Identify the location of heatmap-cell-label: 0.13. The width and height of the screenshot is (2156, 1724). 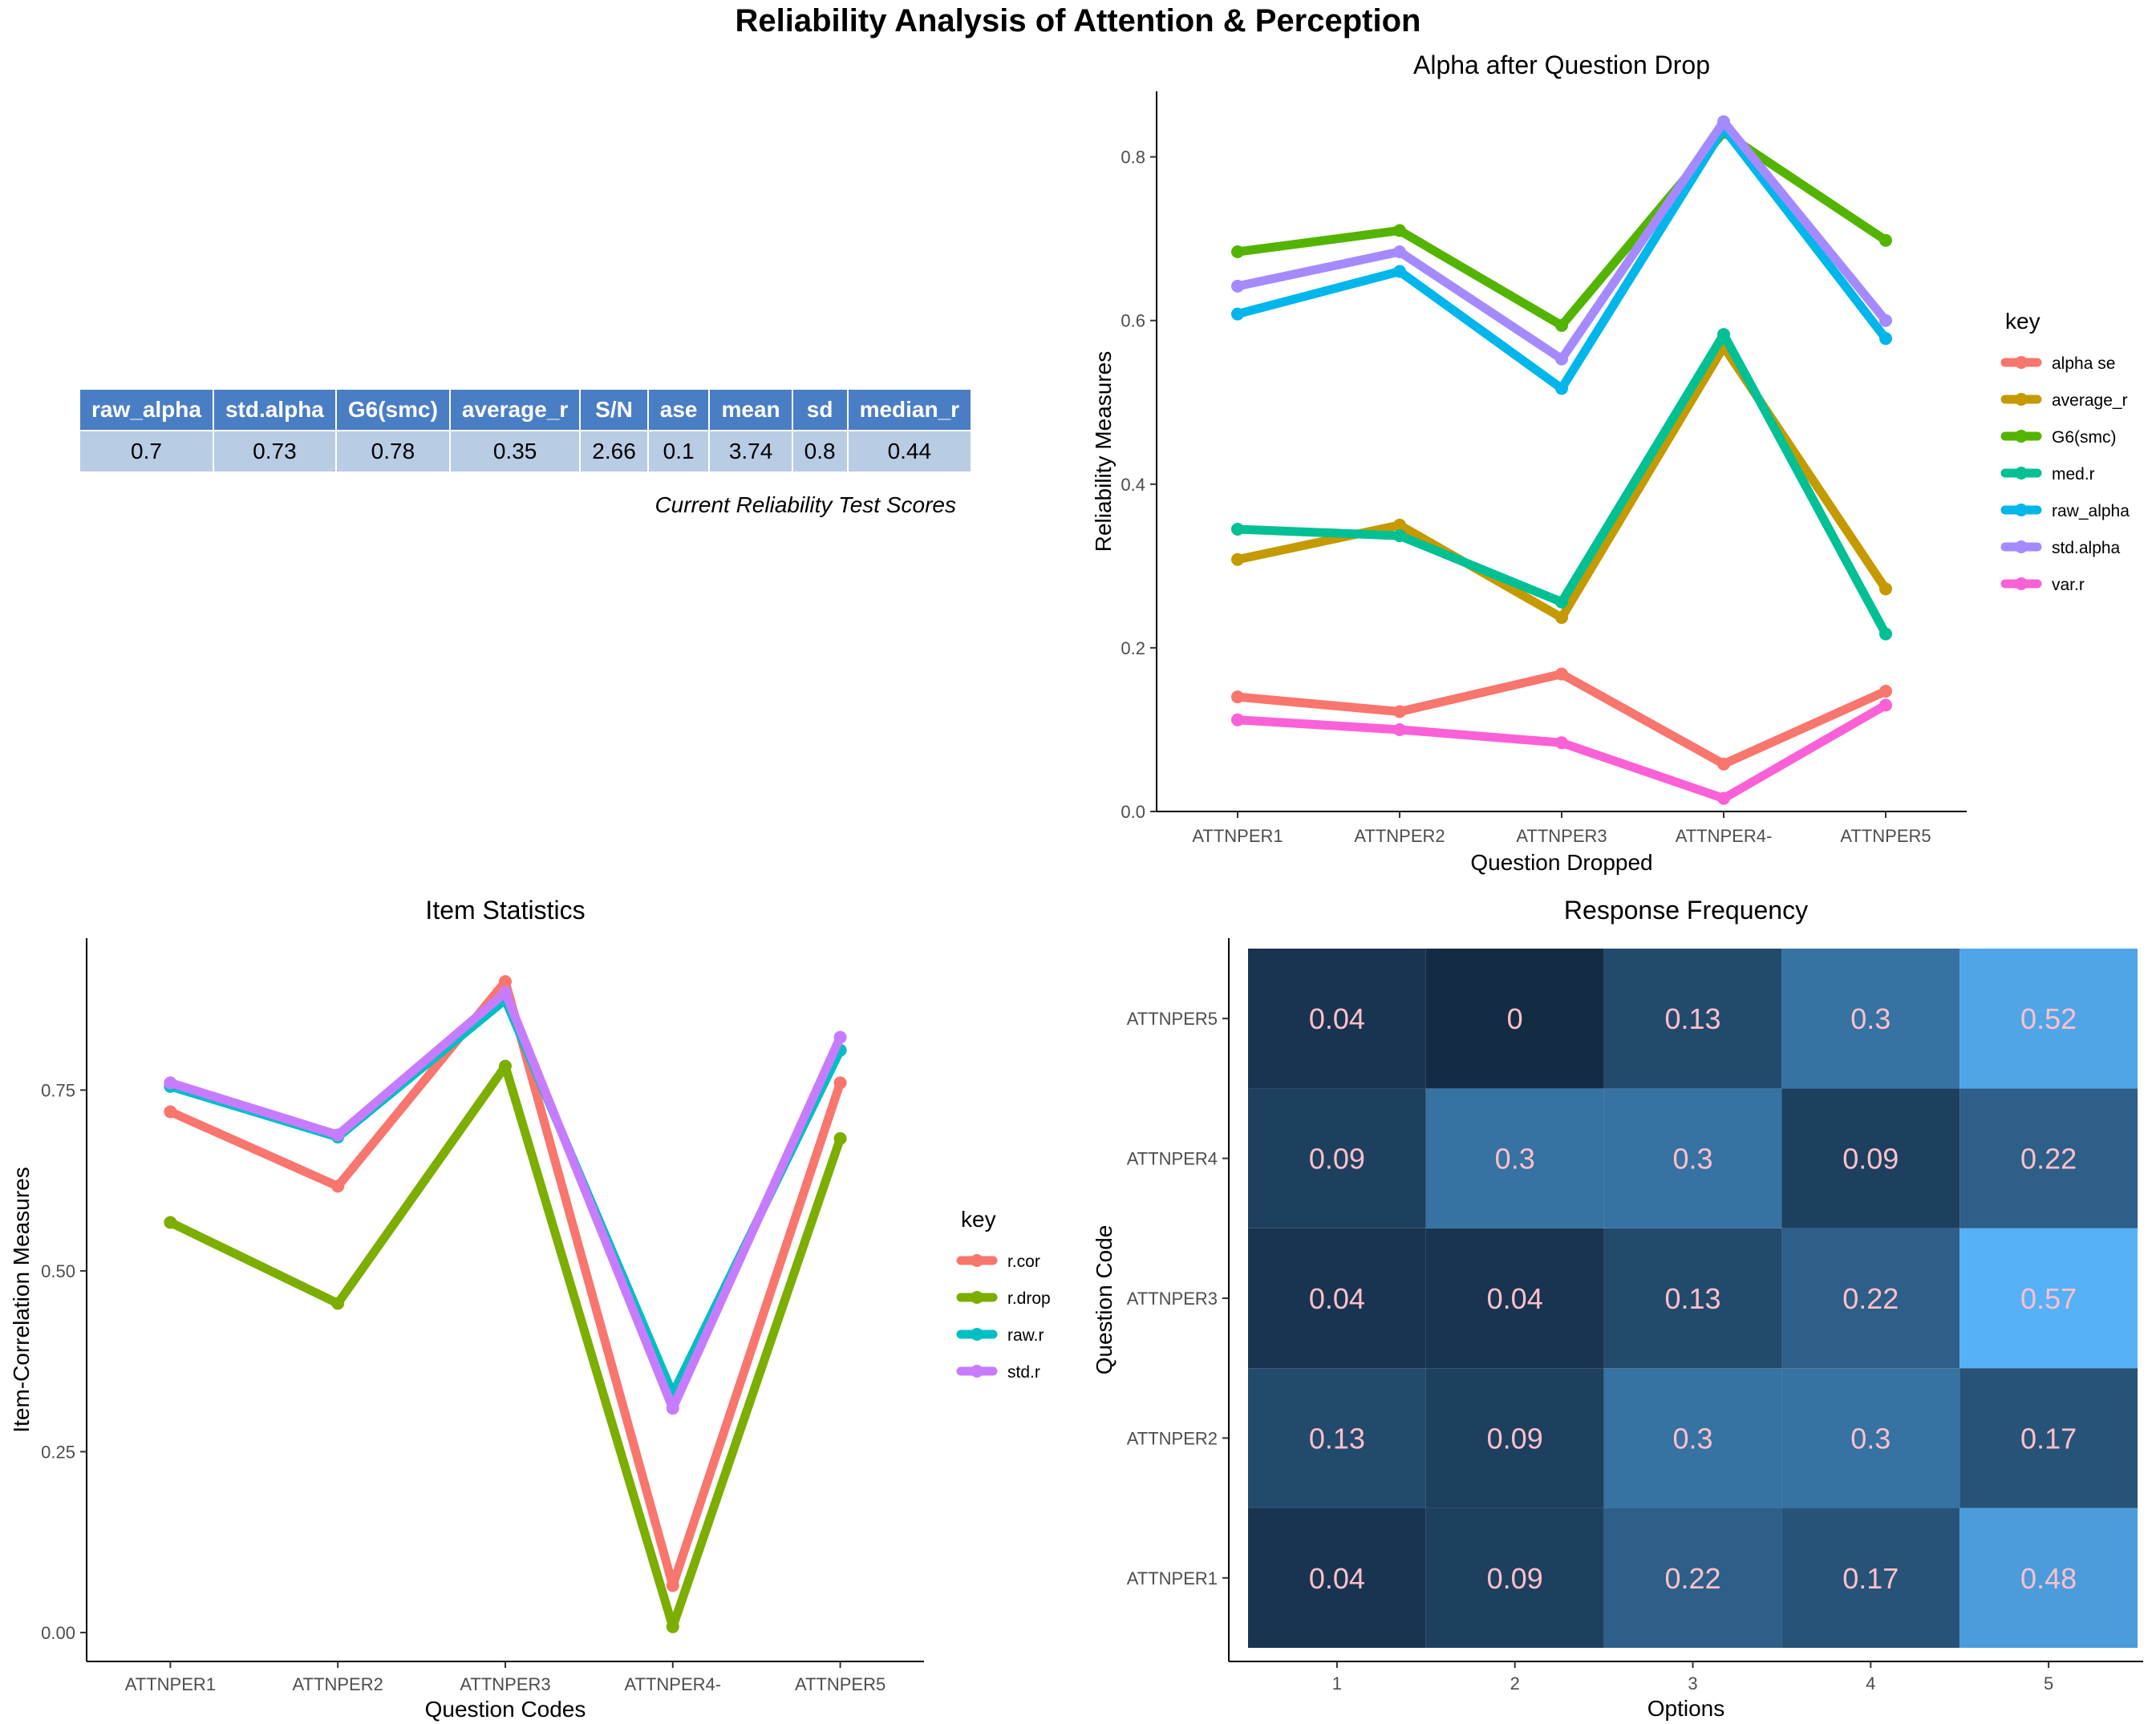
(1692, 1298).